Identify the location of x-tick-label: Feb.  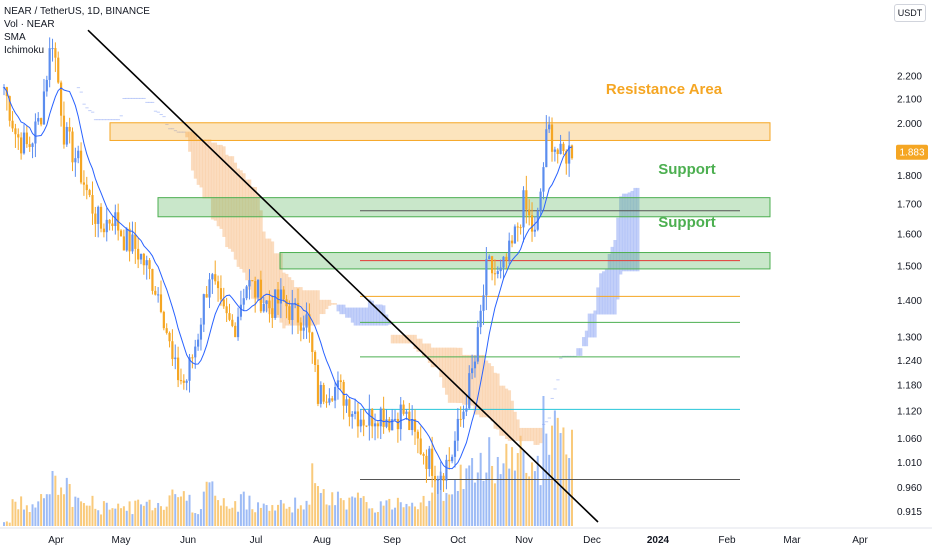
(727, 540).